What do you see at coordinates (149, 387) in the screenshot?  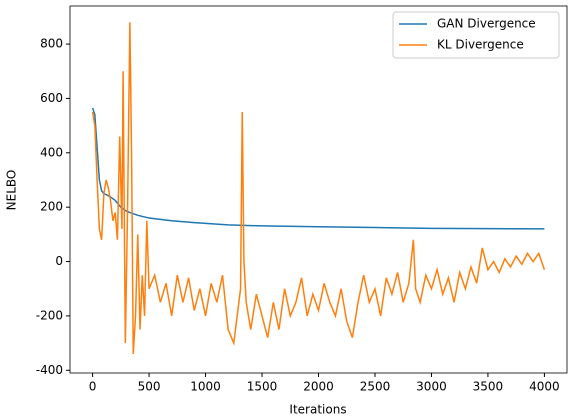 I see `x-tick-label: 500` at bounding box center [149, 387].